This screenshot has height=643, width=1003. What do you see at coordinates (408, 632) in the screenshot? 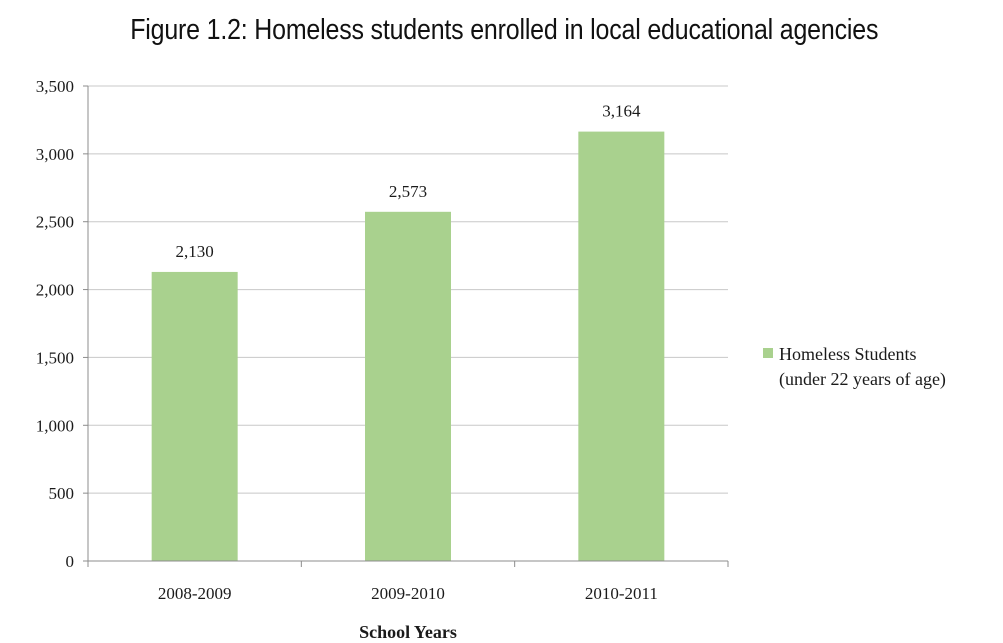
I see `x-axis-title: School Years` at bounding box center [408, 632].